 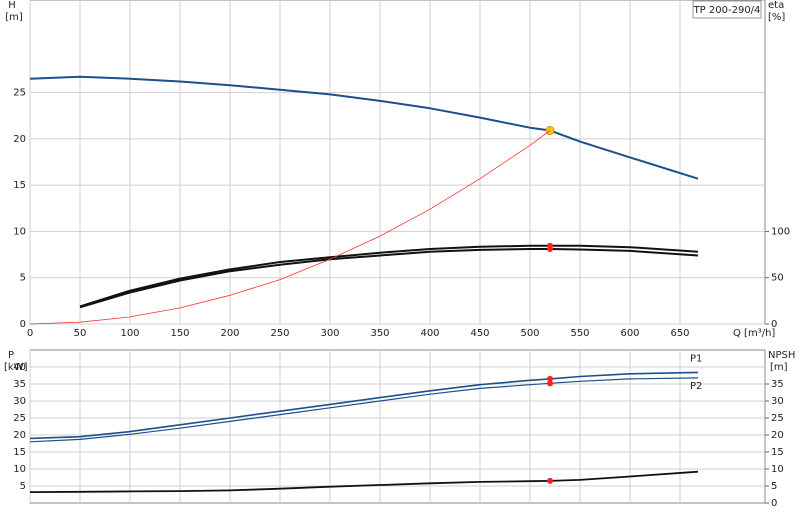 What do you see at coordinates (777, 452) in the screenshot?
I see `y2-tick-label: 15` at bounding box center [777, 452].